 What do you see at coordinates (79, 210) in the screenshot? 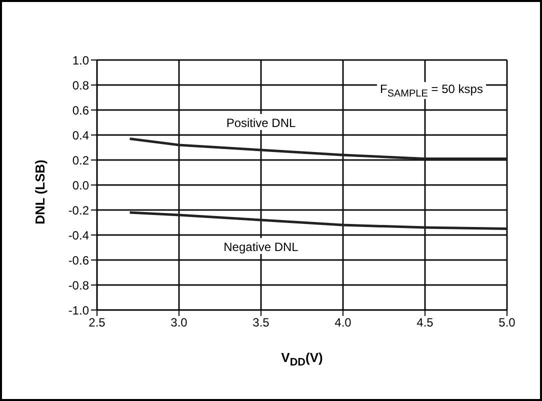
I see `y-tick-label: -0.2` at bounding box center [79, 210].